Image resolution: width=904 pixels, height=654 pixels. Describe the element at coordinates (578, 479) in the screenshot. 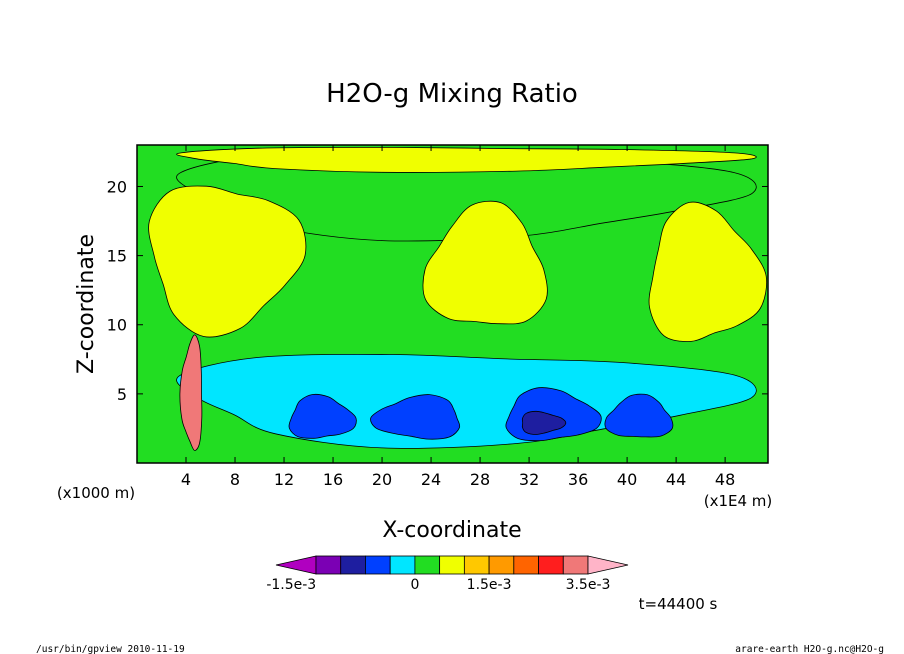

I see `x-tick-label: 36` at that location.